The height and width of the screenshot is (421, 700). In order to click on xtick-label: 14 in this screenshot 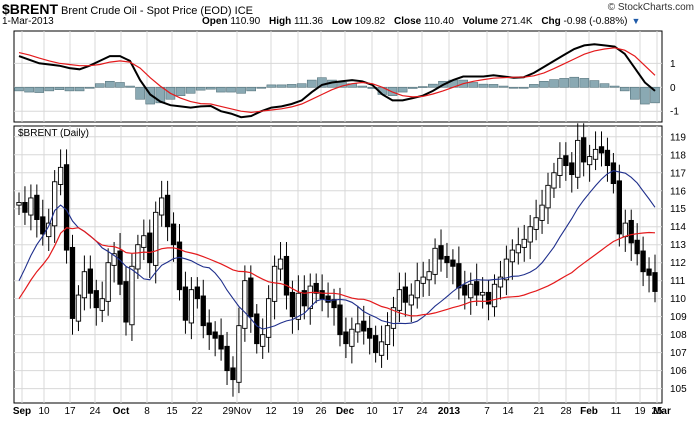, I will do `click(508, 411)`.